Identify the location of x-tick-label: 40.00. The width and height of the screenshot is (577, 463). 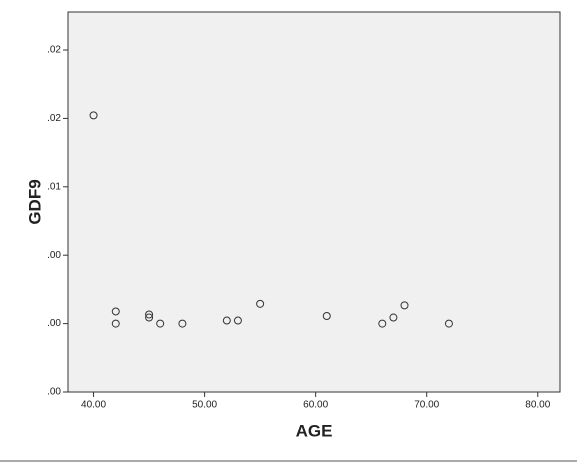
(93, 405).